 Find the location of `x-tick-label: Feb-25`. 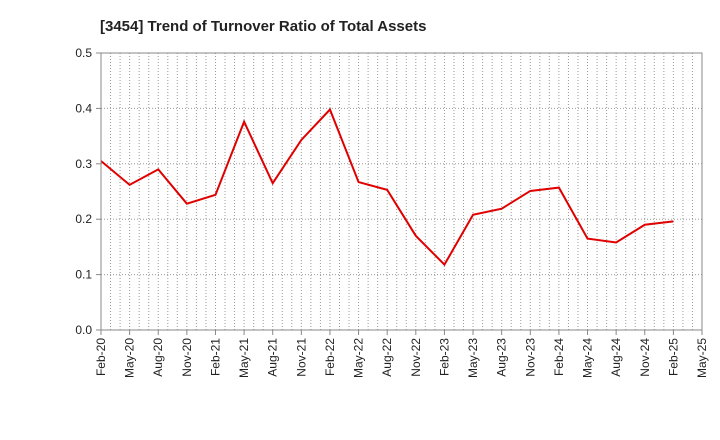

x-tick-label: Feb-25 is located at coordinates (673, 357).